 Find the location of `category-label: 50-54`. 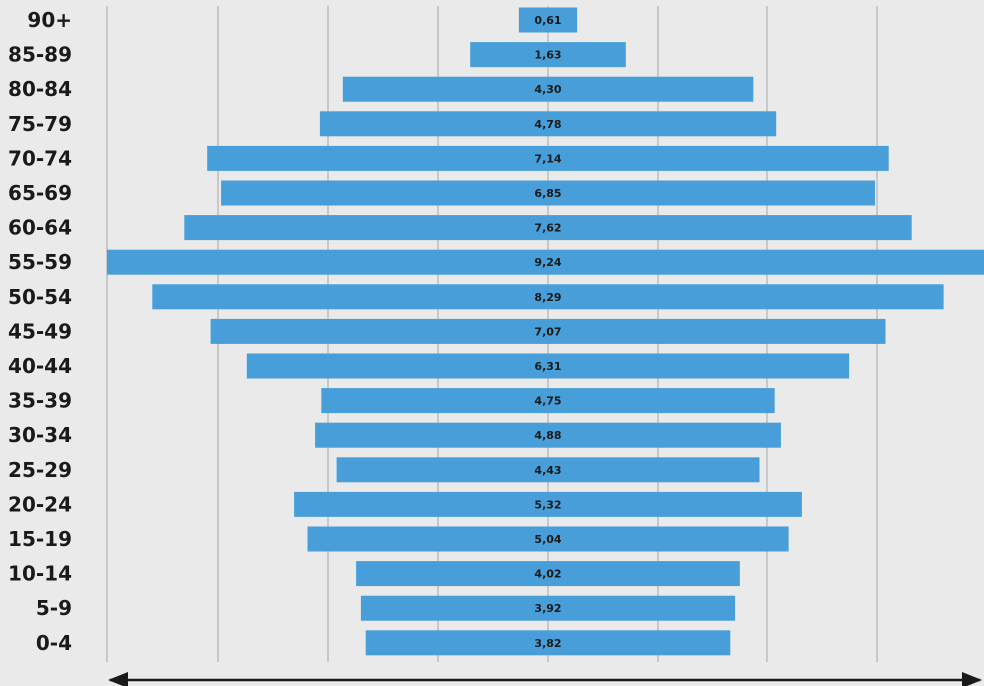

category-label: 50-54 is located at coordinates (40, 297).